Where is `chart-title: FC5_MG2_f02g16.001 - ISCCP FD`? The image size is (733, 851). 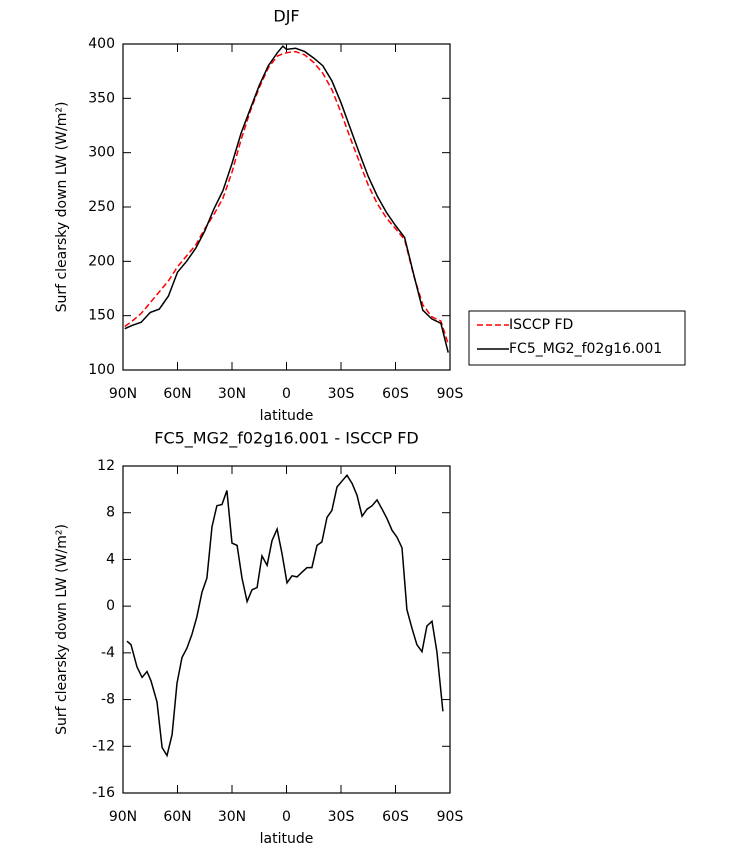 chart-title: FC5_MG2_f02g16.001 - ISCCP FD is located at coordinates (286, 439).